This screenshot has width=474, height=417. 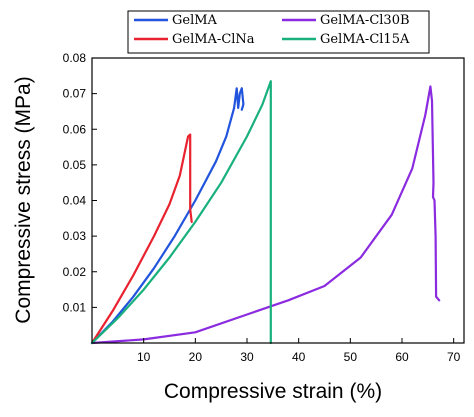 I want to click on legend: GelMA GelMA-ClNa GelMA-Cl30B GelMA-Cl15A, so click(x=278, y=32).